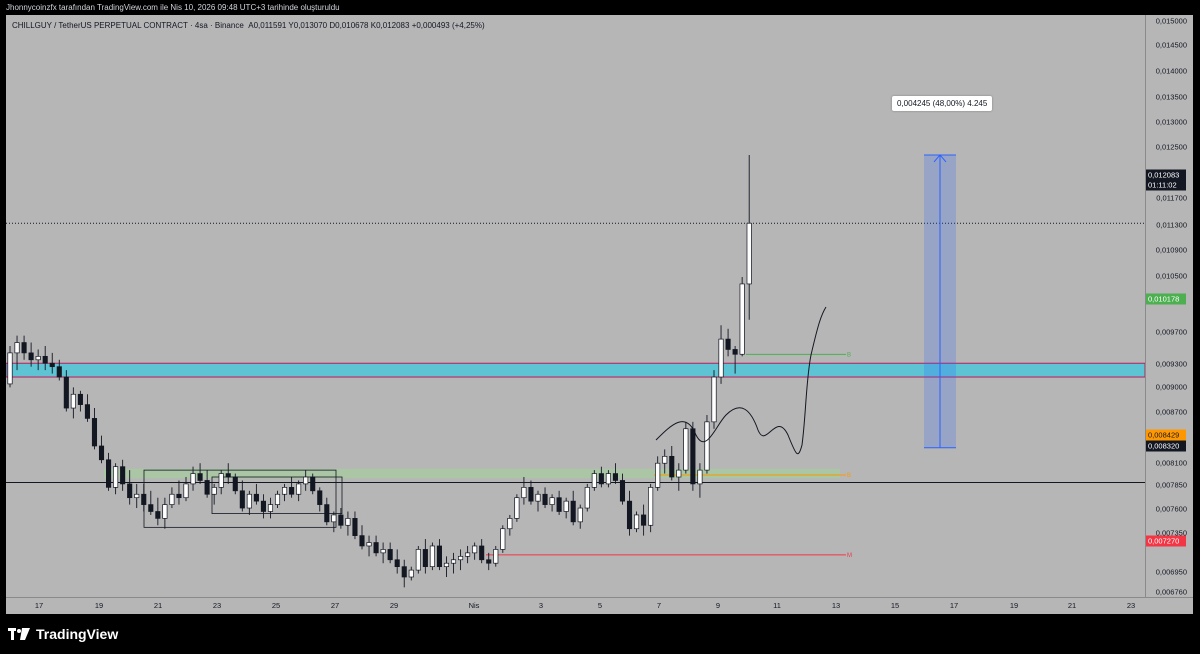  I want to click on time-axis-label: 27, so click(335, 605).